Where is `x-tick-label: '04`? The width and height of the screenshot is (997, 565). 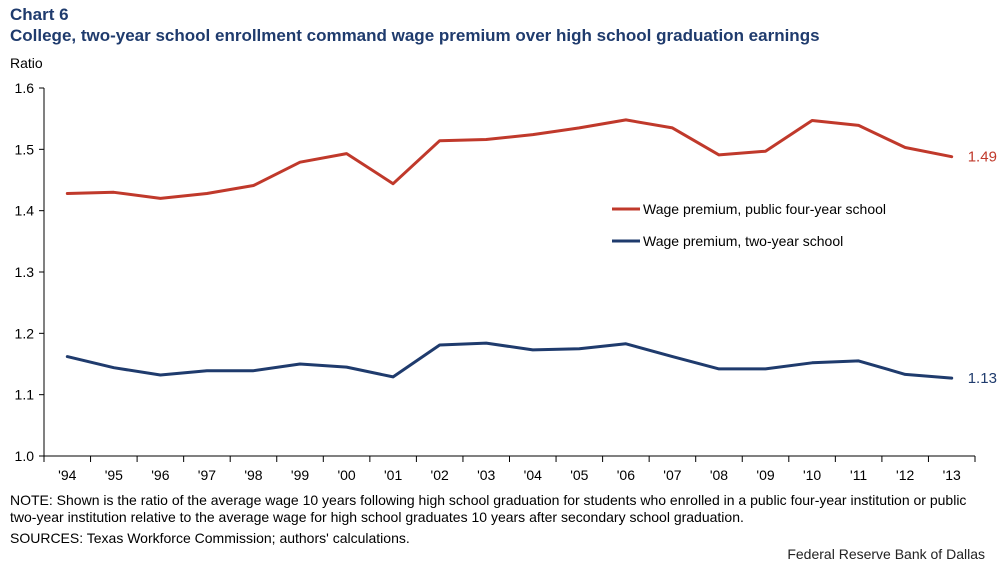 x-tick-label: '04 is located at coordinates (533, 475).